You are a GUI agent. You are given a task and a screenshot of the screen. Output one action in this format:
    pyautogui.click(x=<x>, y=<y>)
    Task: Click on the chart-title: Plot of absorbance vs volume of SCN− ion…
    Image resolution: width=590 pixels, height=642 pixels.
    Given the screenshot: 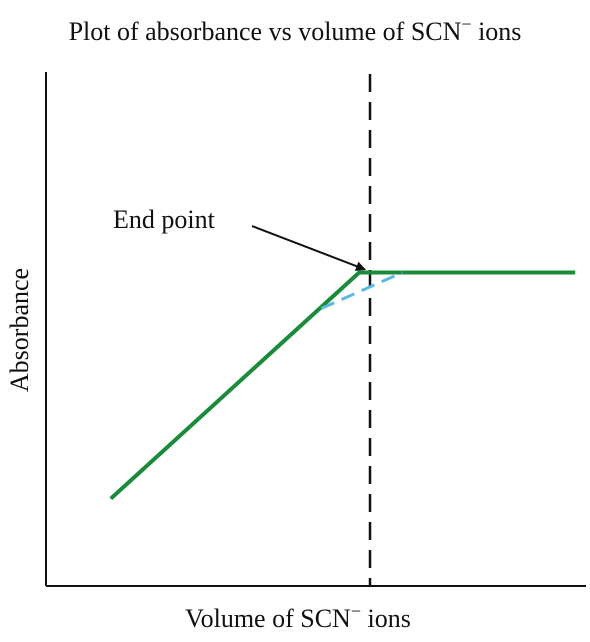 What is the action you would take?
    pyautogui.click(x=295, y=30)
    